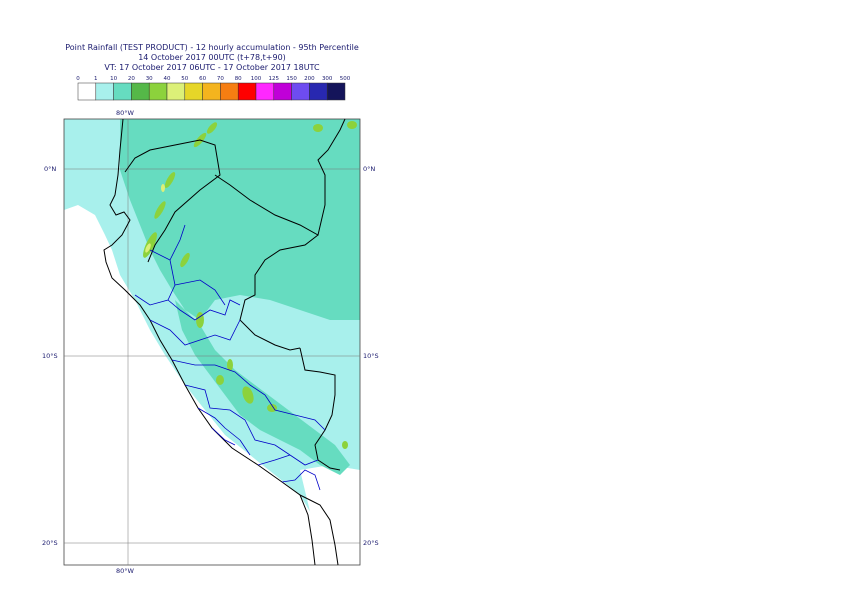 Image resolution: width=842 pixels, height=596 pixels. Describe the element at coordinates (78, 79) in the screenshot. I see `legend-threshold-label: 0` at that location.